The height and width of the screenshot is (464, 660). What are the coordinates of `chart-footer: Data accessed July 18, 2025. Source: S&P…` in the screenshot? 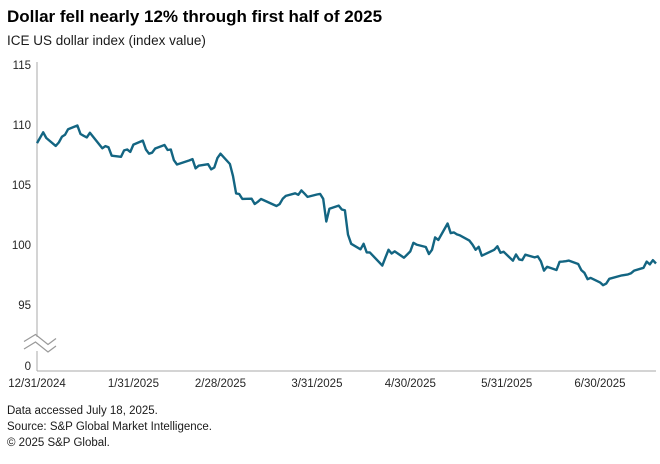 It's located at (109, 427).